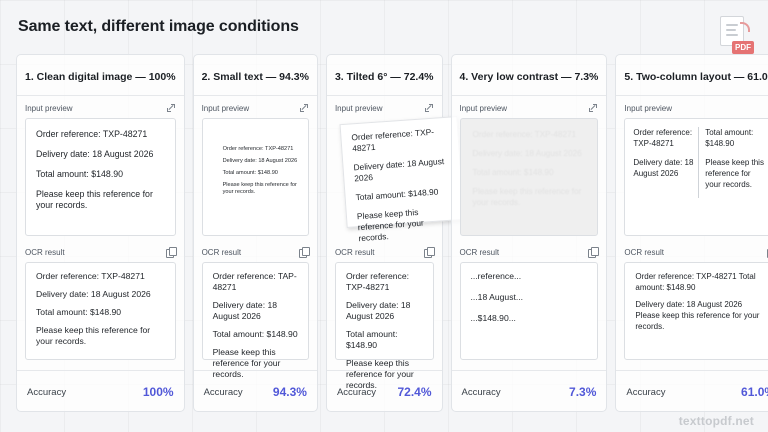  I want to click on accuracy-value: 94.3%, so click(289, 392).